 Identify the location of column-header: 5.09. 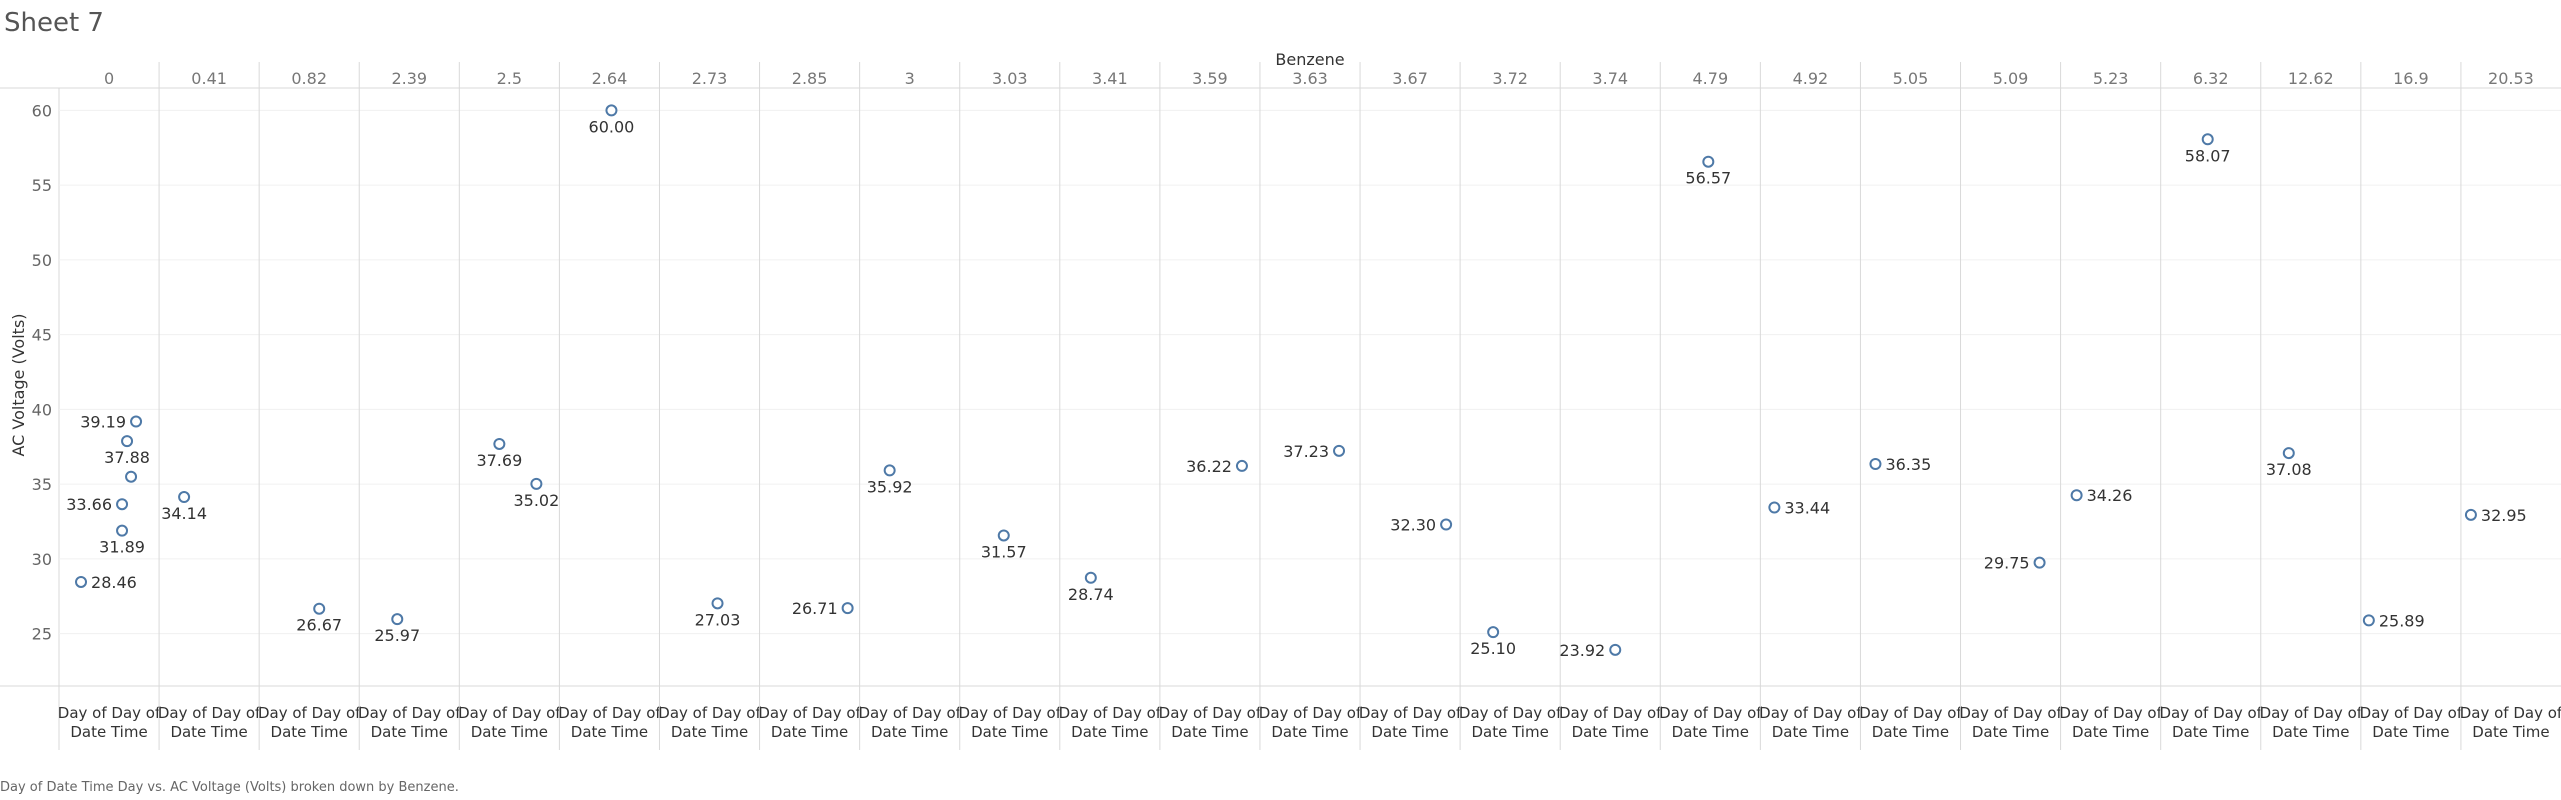
(2011, 78).